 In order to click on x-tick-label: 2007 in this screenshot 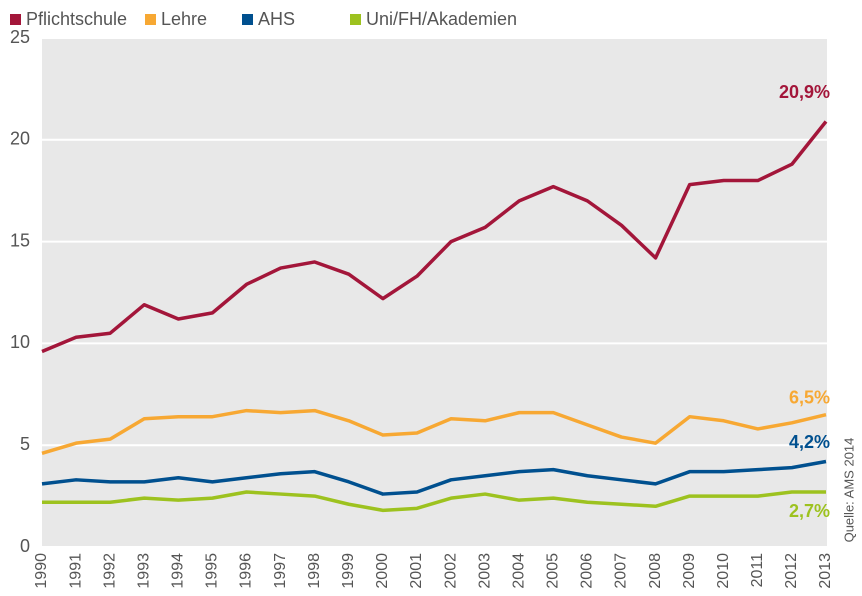, I will do `click(621, 571)`.